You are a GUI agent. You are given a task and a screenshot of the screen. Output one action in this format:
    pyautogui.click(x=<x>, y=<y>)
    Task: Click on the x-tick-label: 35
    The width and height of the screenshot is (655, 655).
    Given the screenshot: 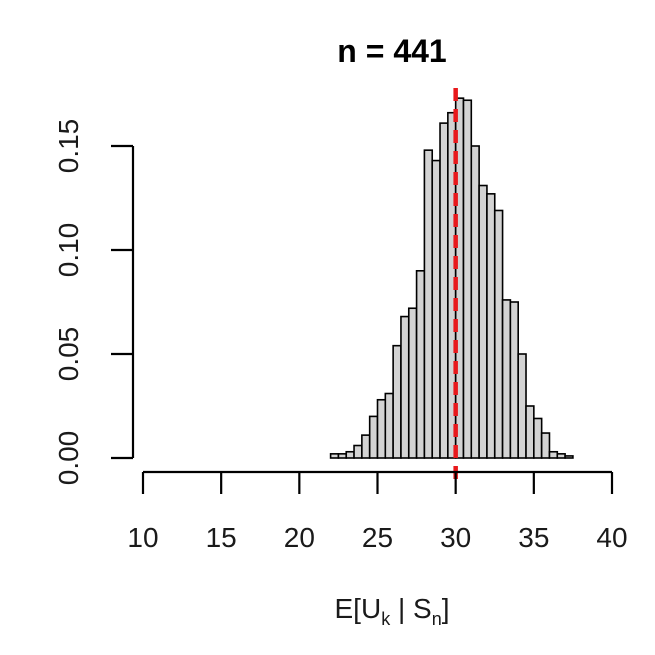 What is the action you would take?
    pyautogui.click(x=533, y=537)
    